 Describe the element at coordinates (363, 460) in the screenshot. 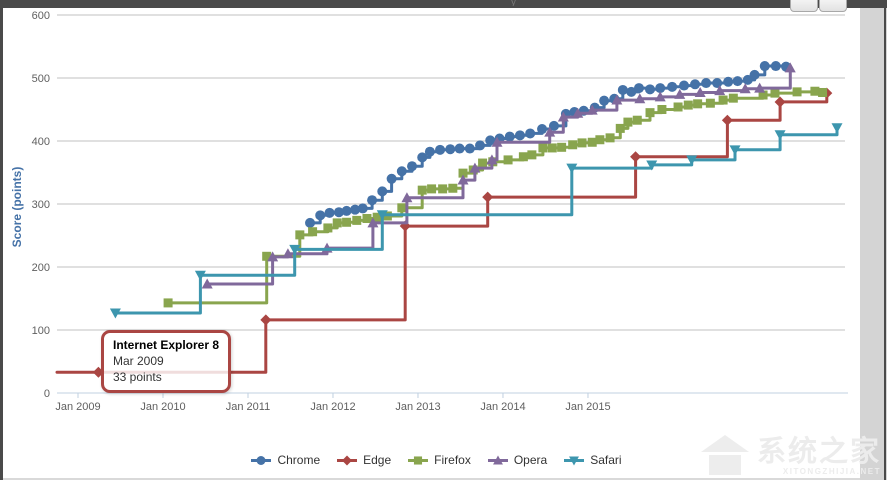

I see `legend-item-edge: Edge` at that location.